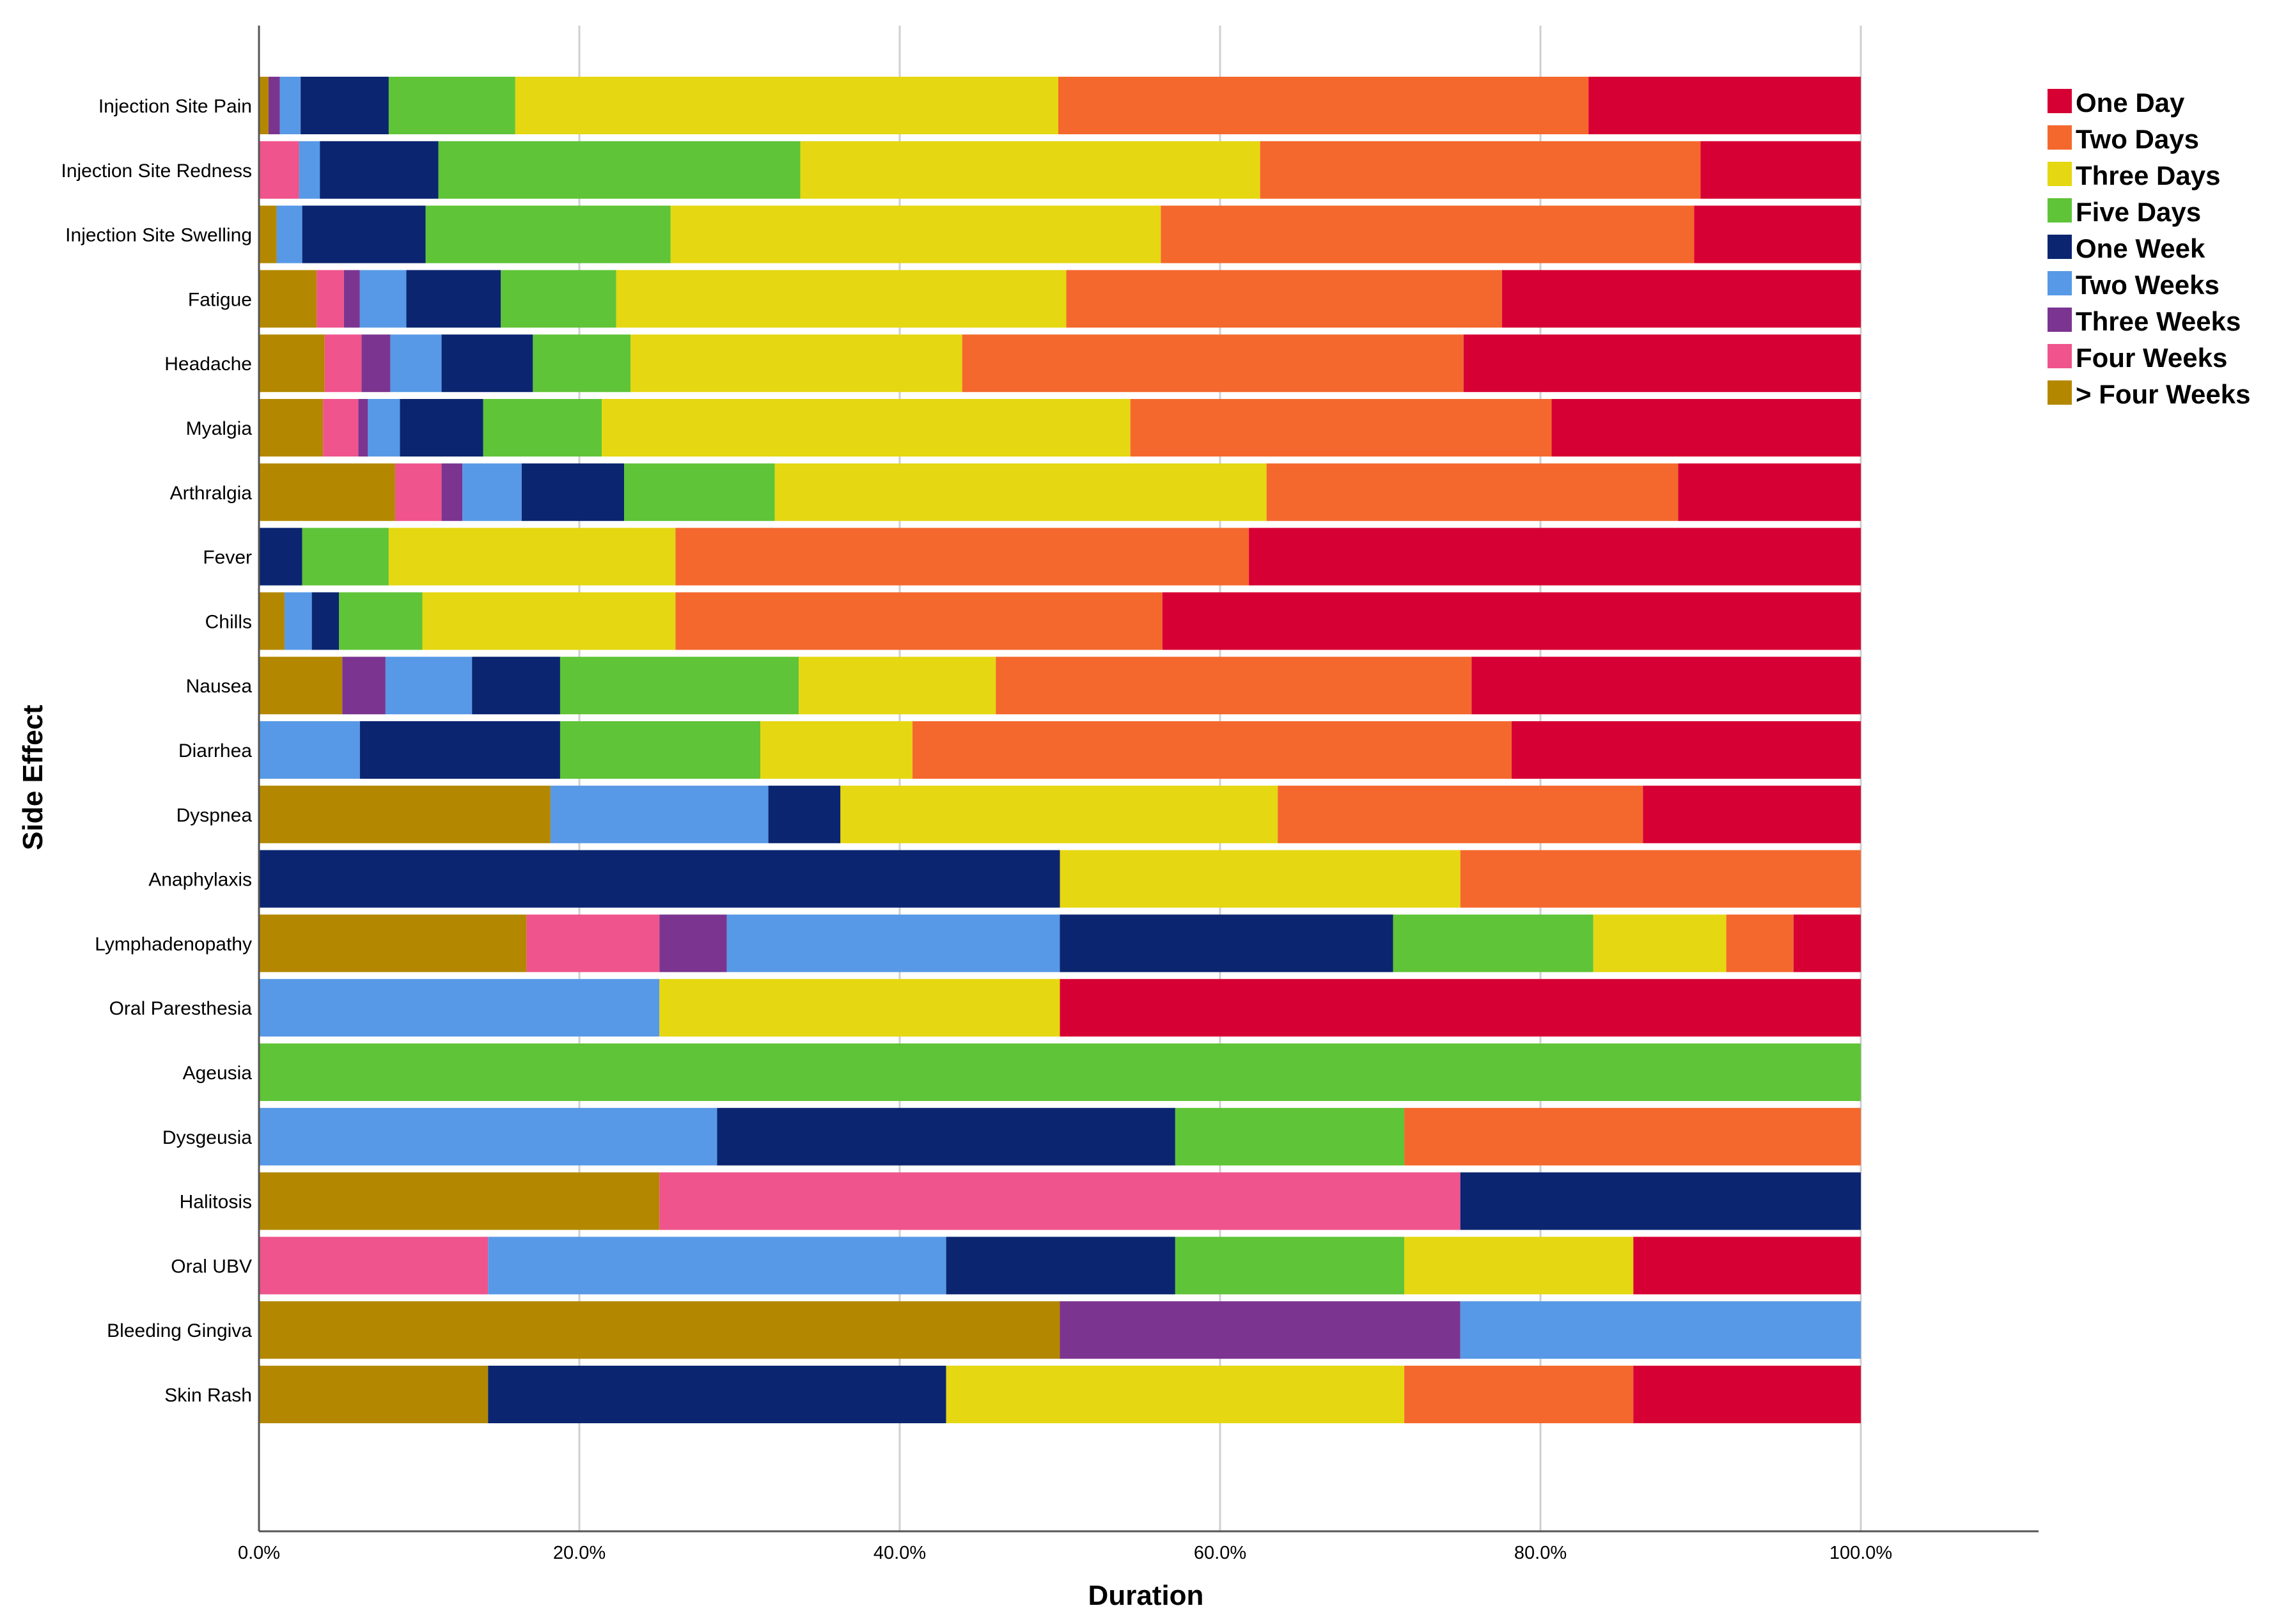 The image size is (2279, 1624). What do you see at coordinates (156, 171) in the screenshot?
I see `category-label: Injection Site Redness` at bounding box center [156, 171].